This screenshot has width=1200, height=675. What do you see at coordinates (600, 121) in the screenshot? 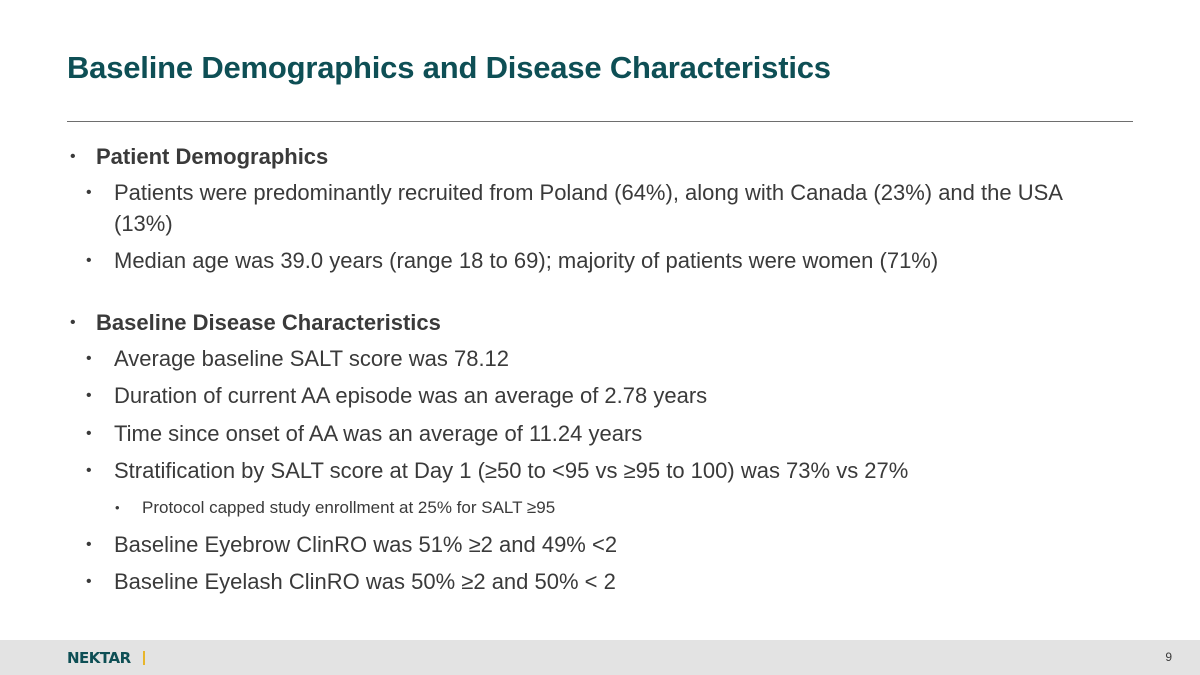
I see `title-divider` at bounding box center [600, 121].